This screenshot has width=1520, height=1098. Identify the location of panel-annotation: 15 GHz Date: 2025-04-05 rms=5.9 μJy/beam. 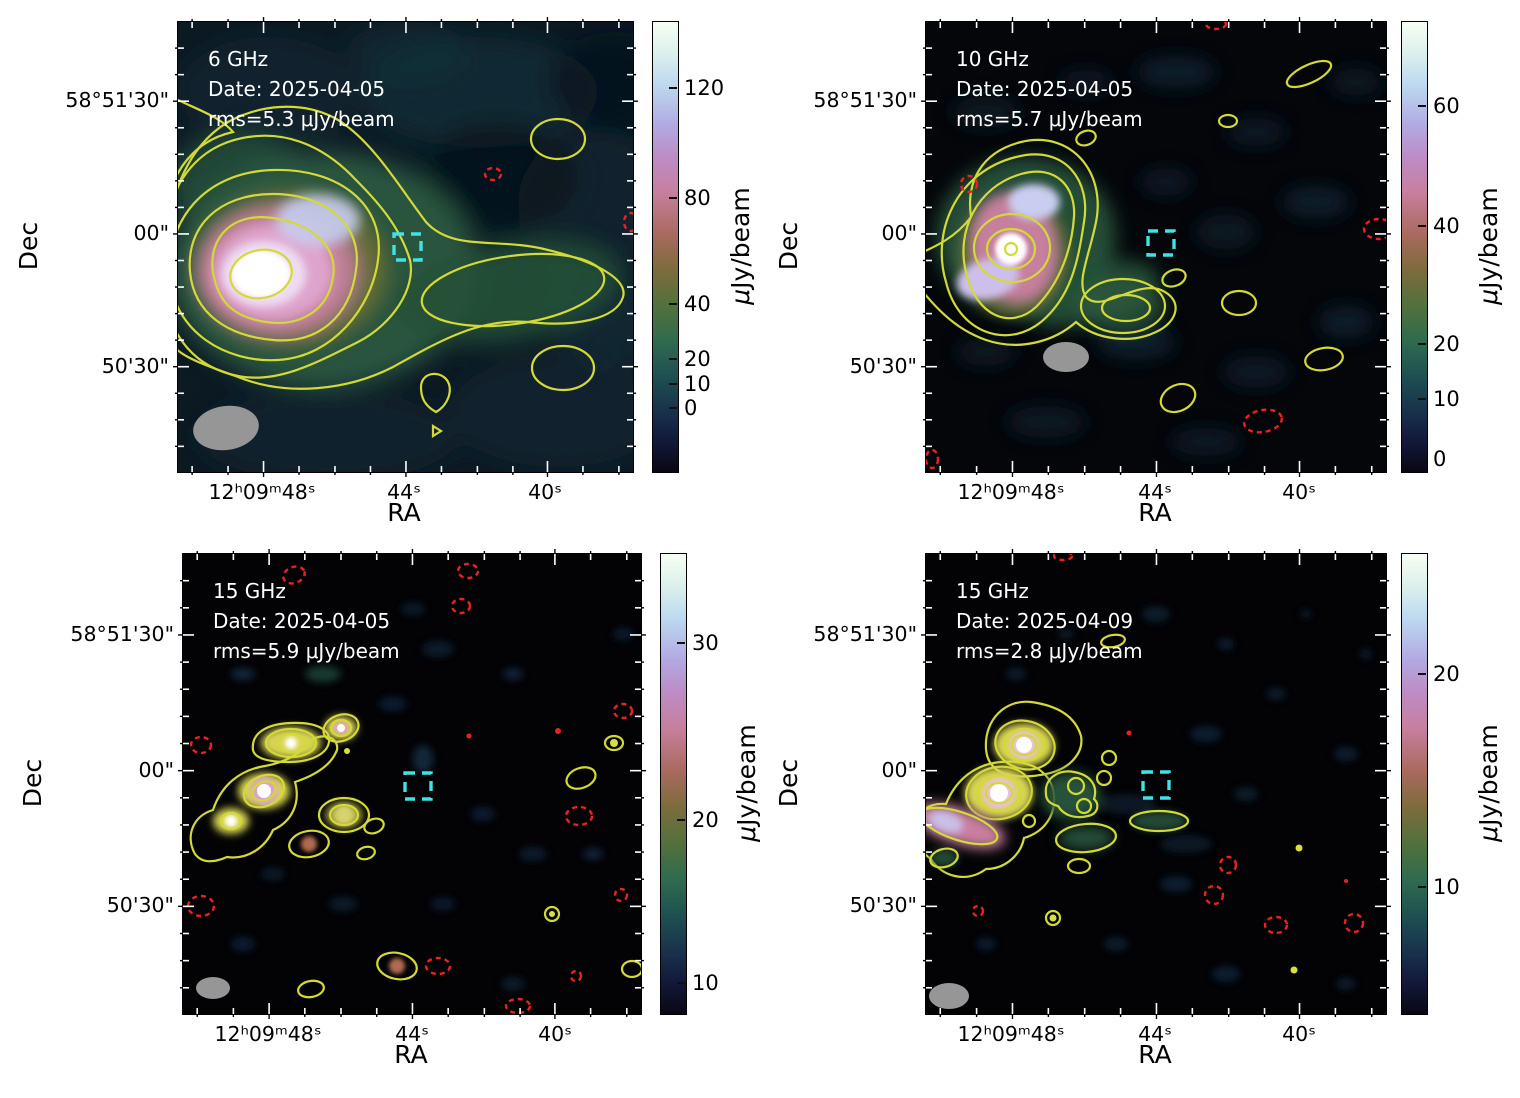
(306, 621).